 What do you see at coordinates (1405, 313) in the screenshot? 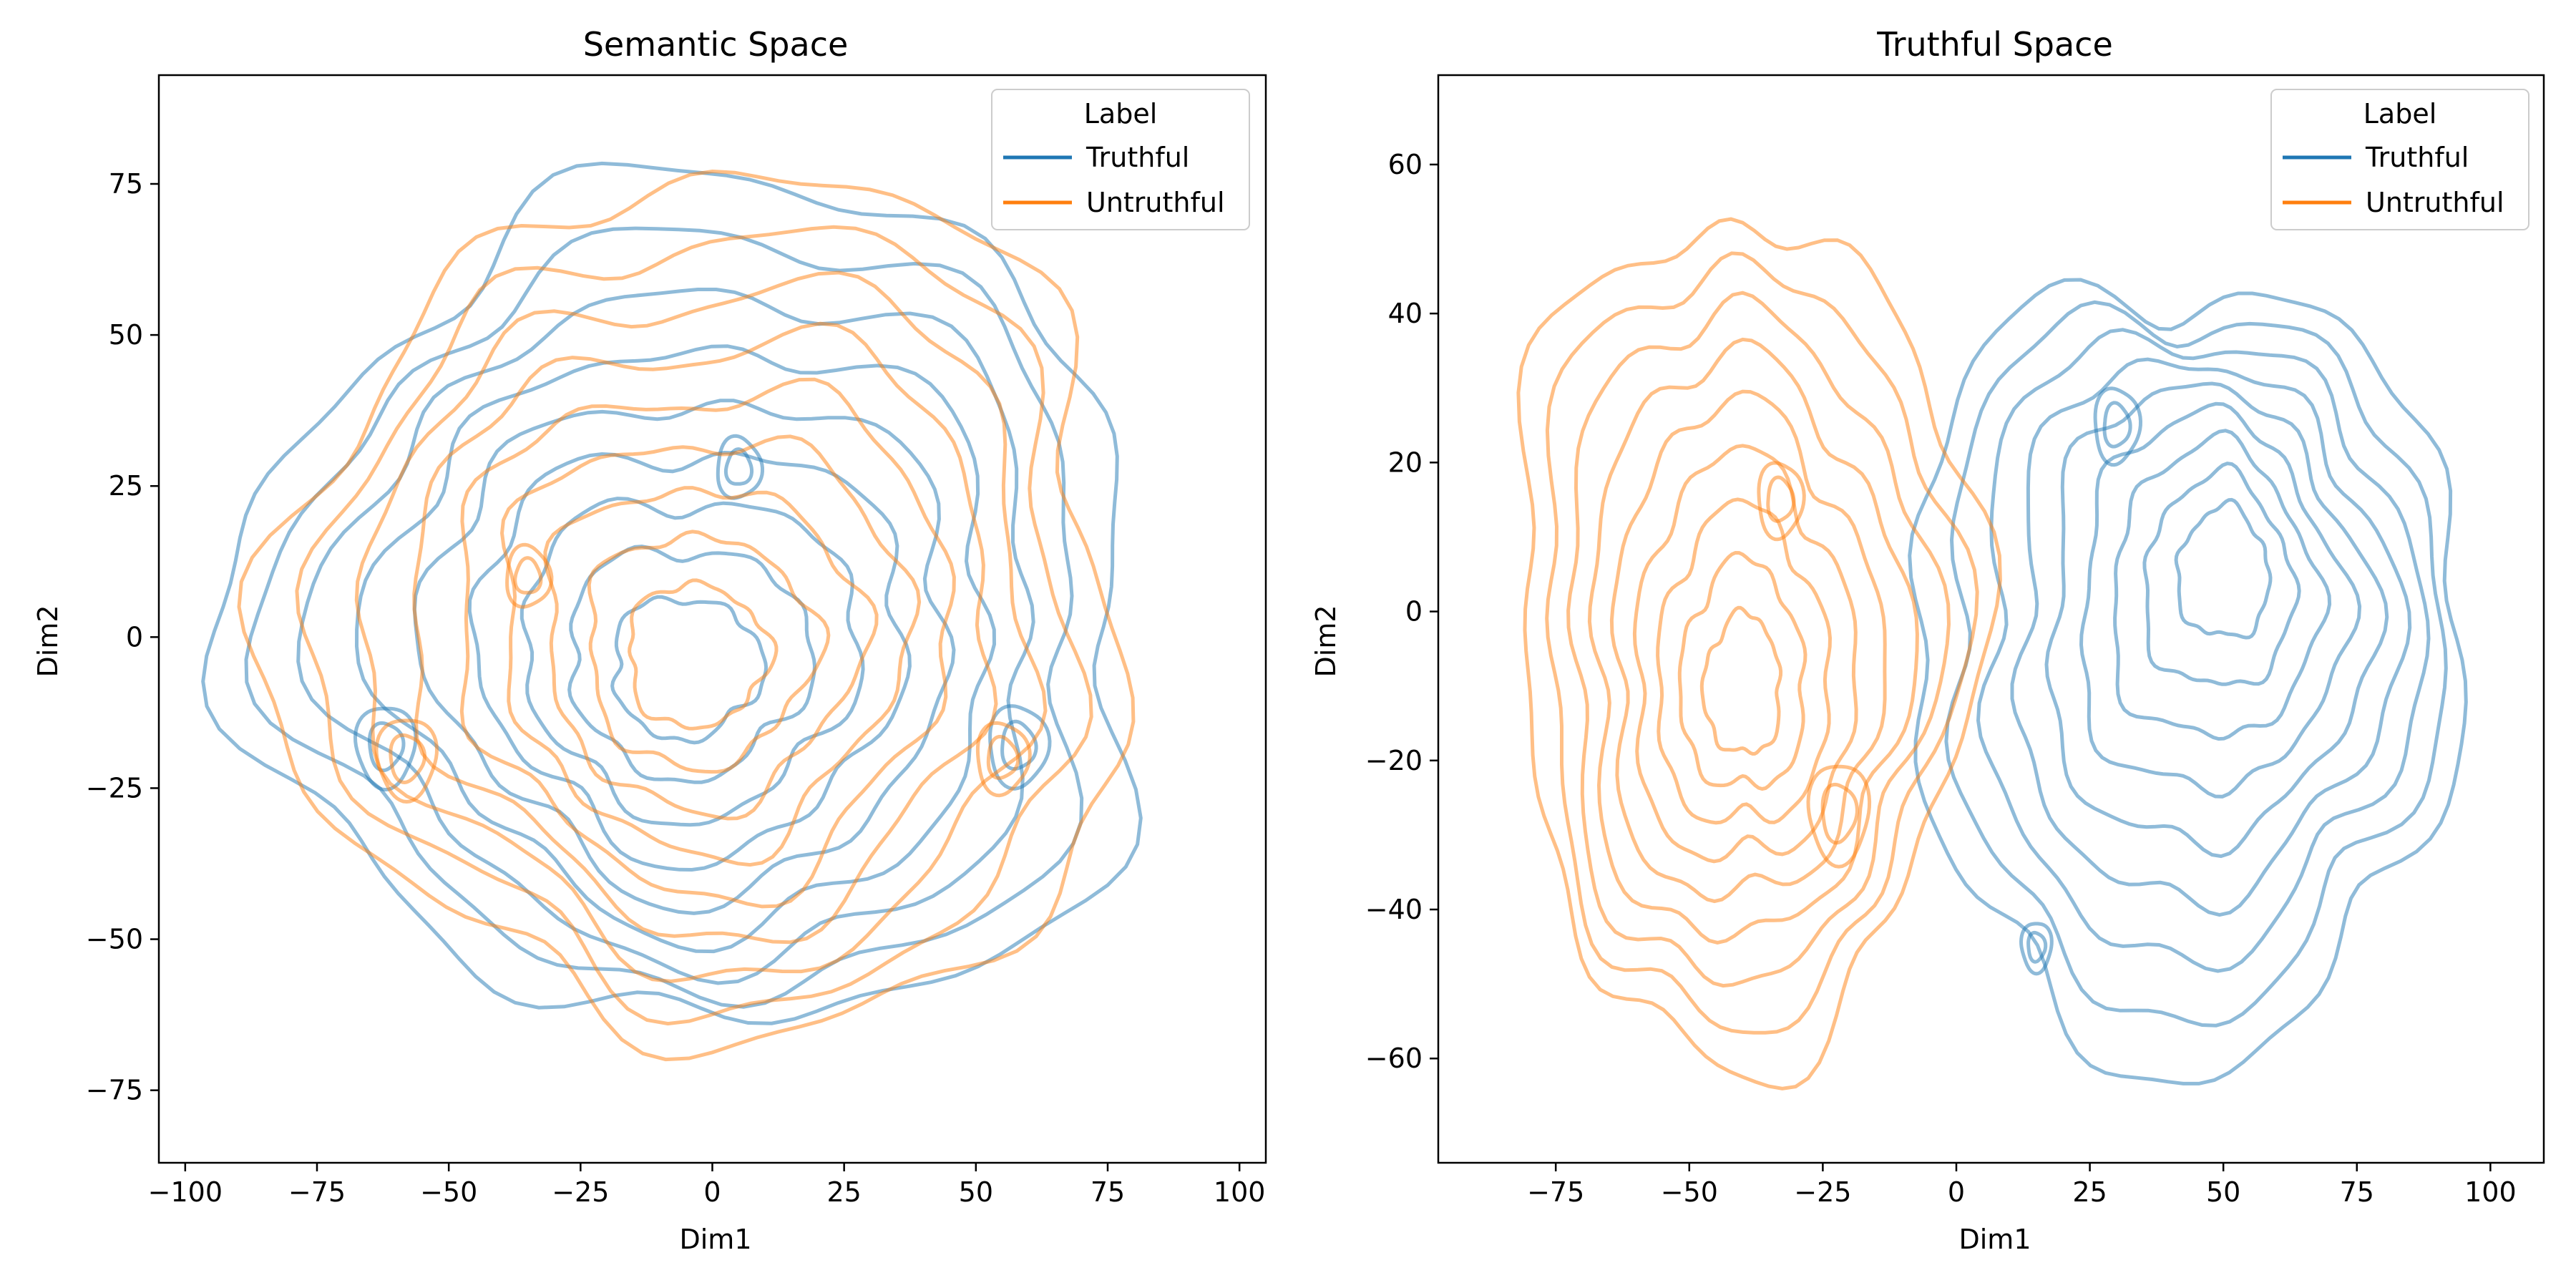
I see `y-tick-label: 40` at bounding box center [1405, 313].